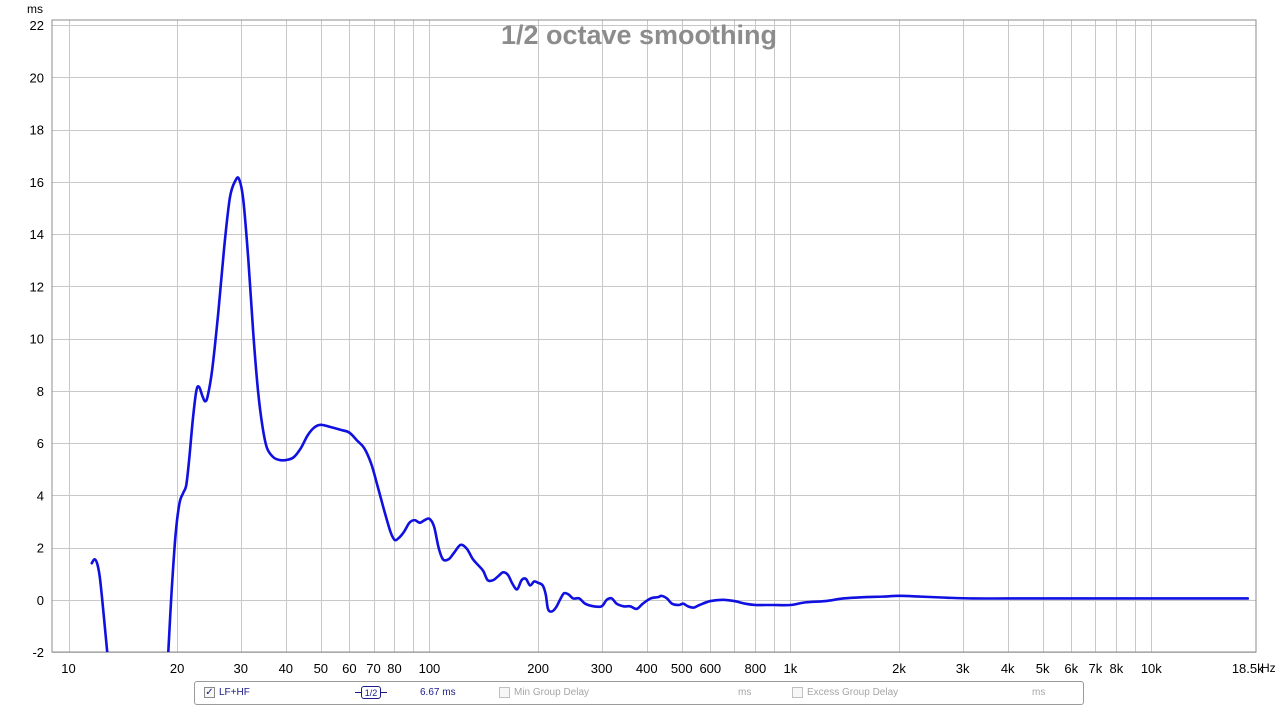 Image resolution: width=1280 pixels, height=708 pixels. Describe the element at coordinates (99, 604) in the screenshot. I see `series-line-lf-hf` at that location.